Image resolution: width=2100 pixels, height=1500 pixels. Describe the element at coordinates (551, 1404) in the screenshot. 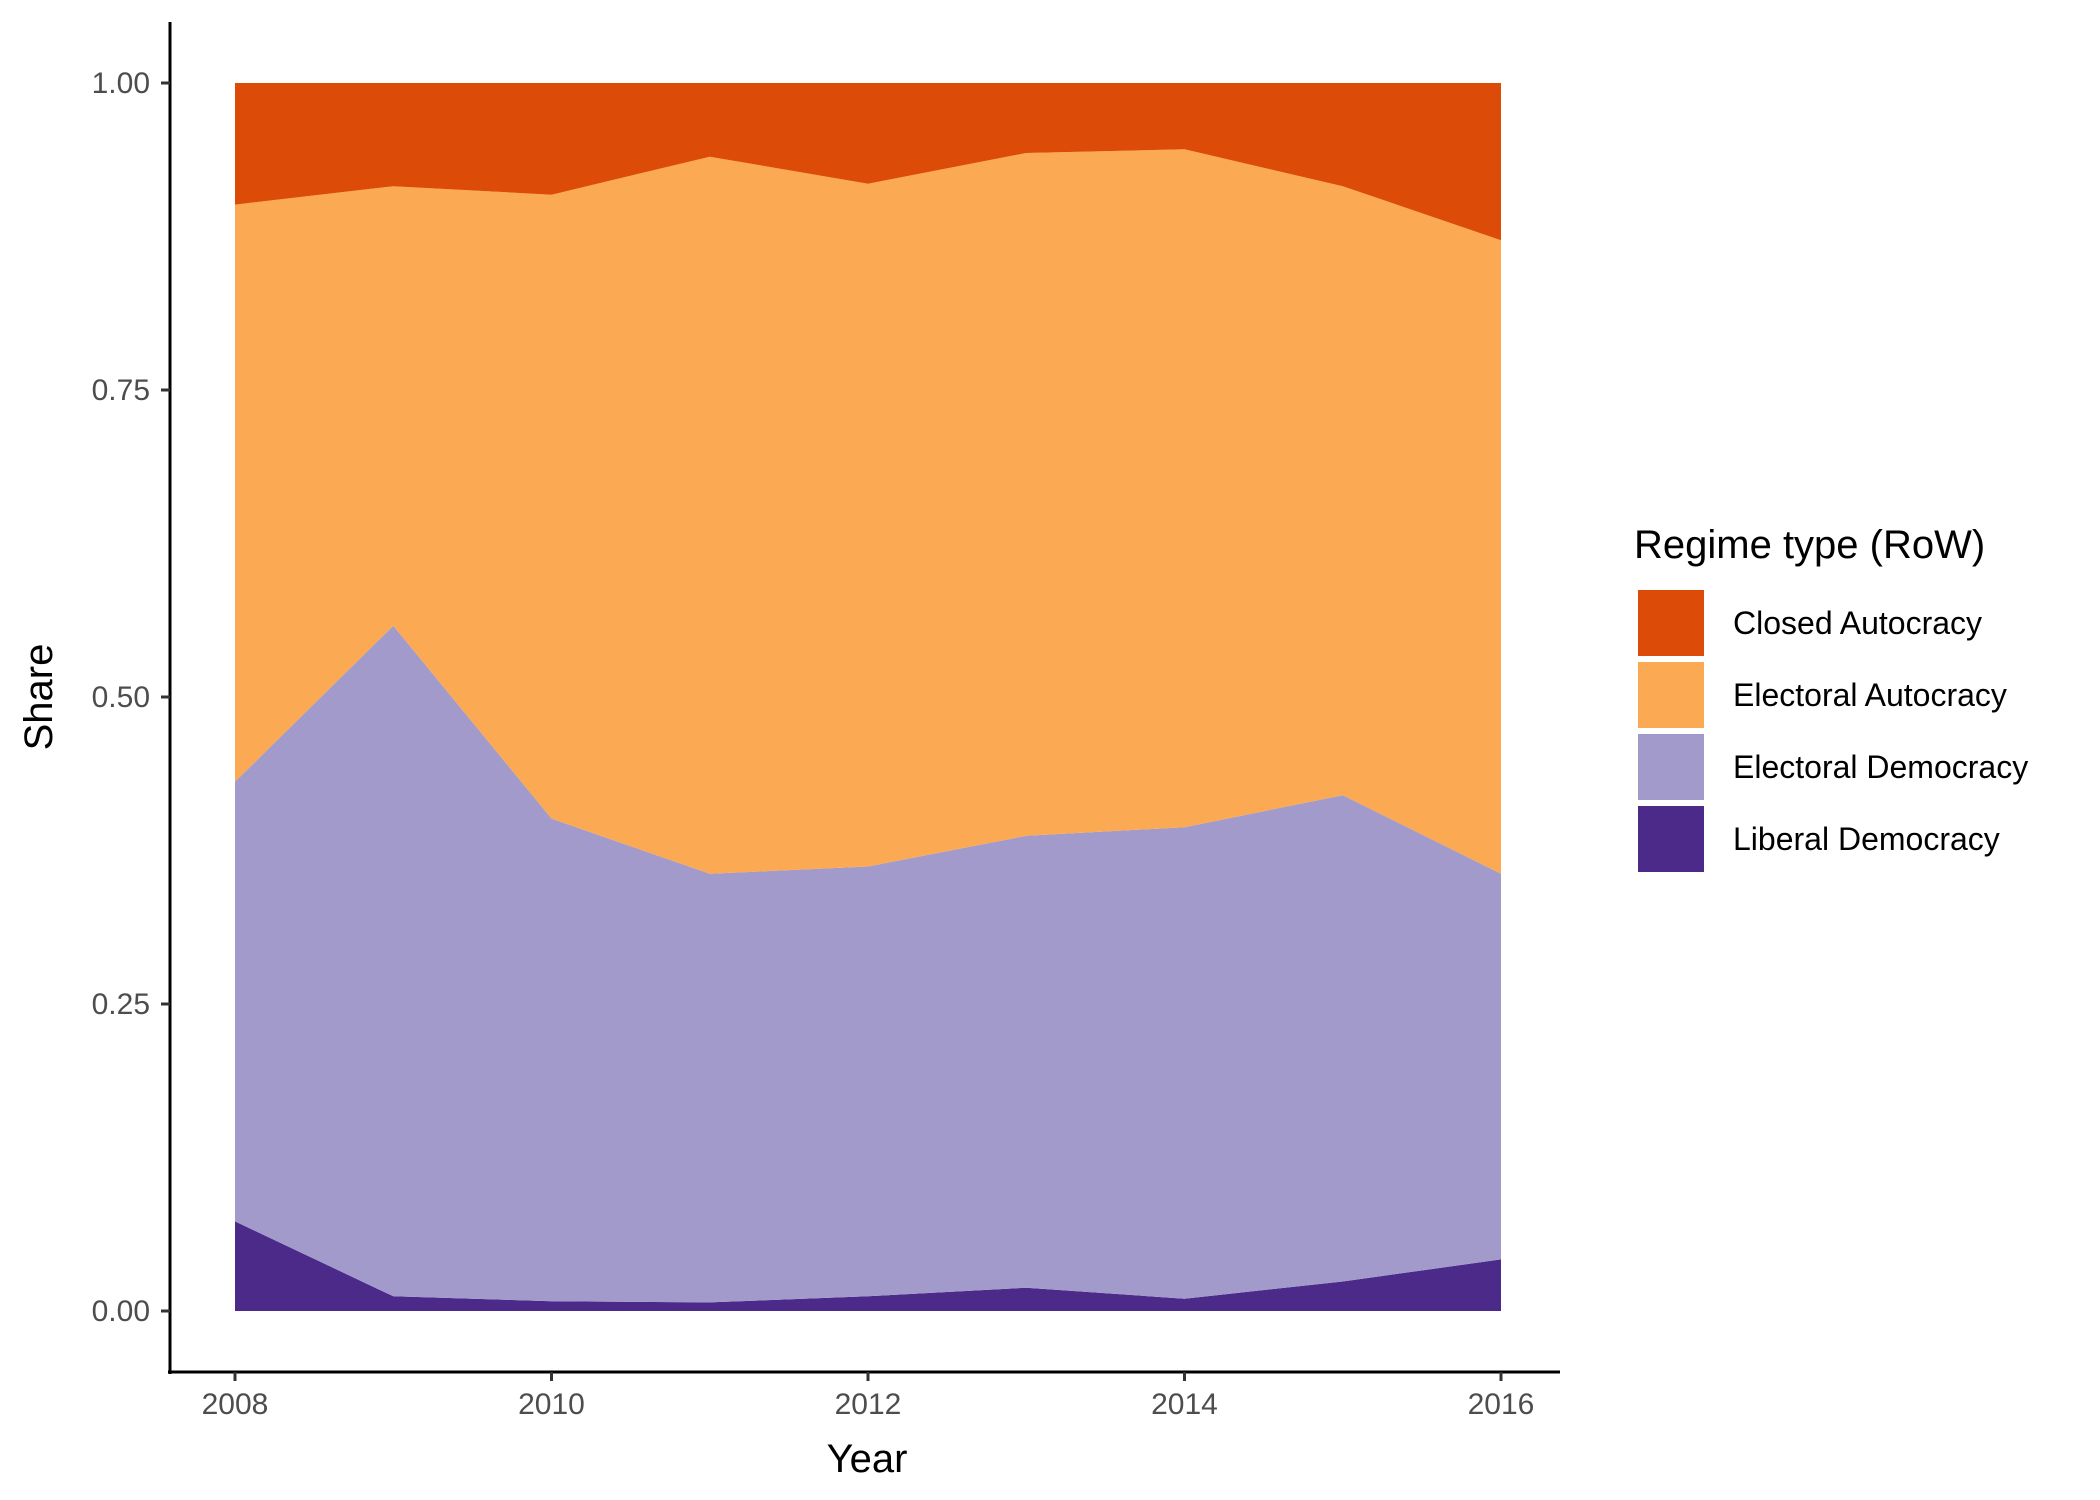

I see `x-tick-label: 2010` at that location.